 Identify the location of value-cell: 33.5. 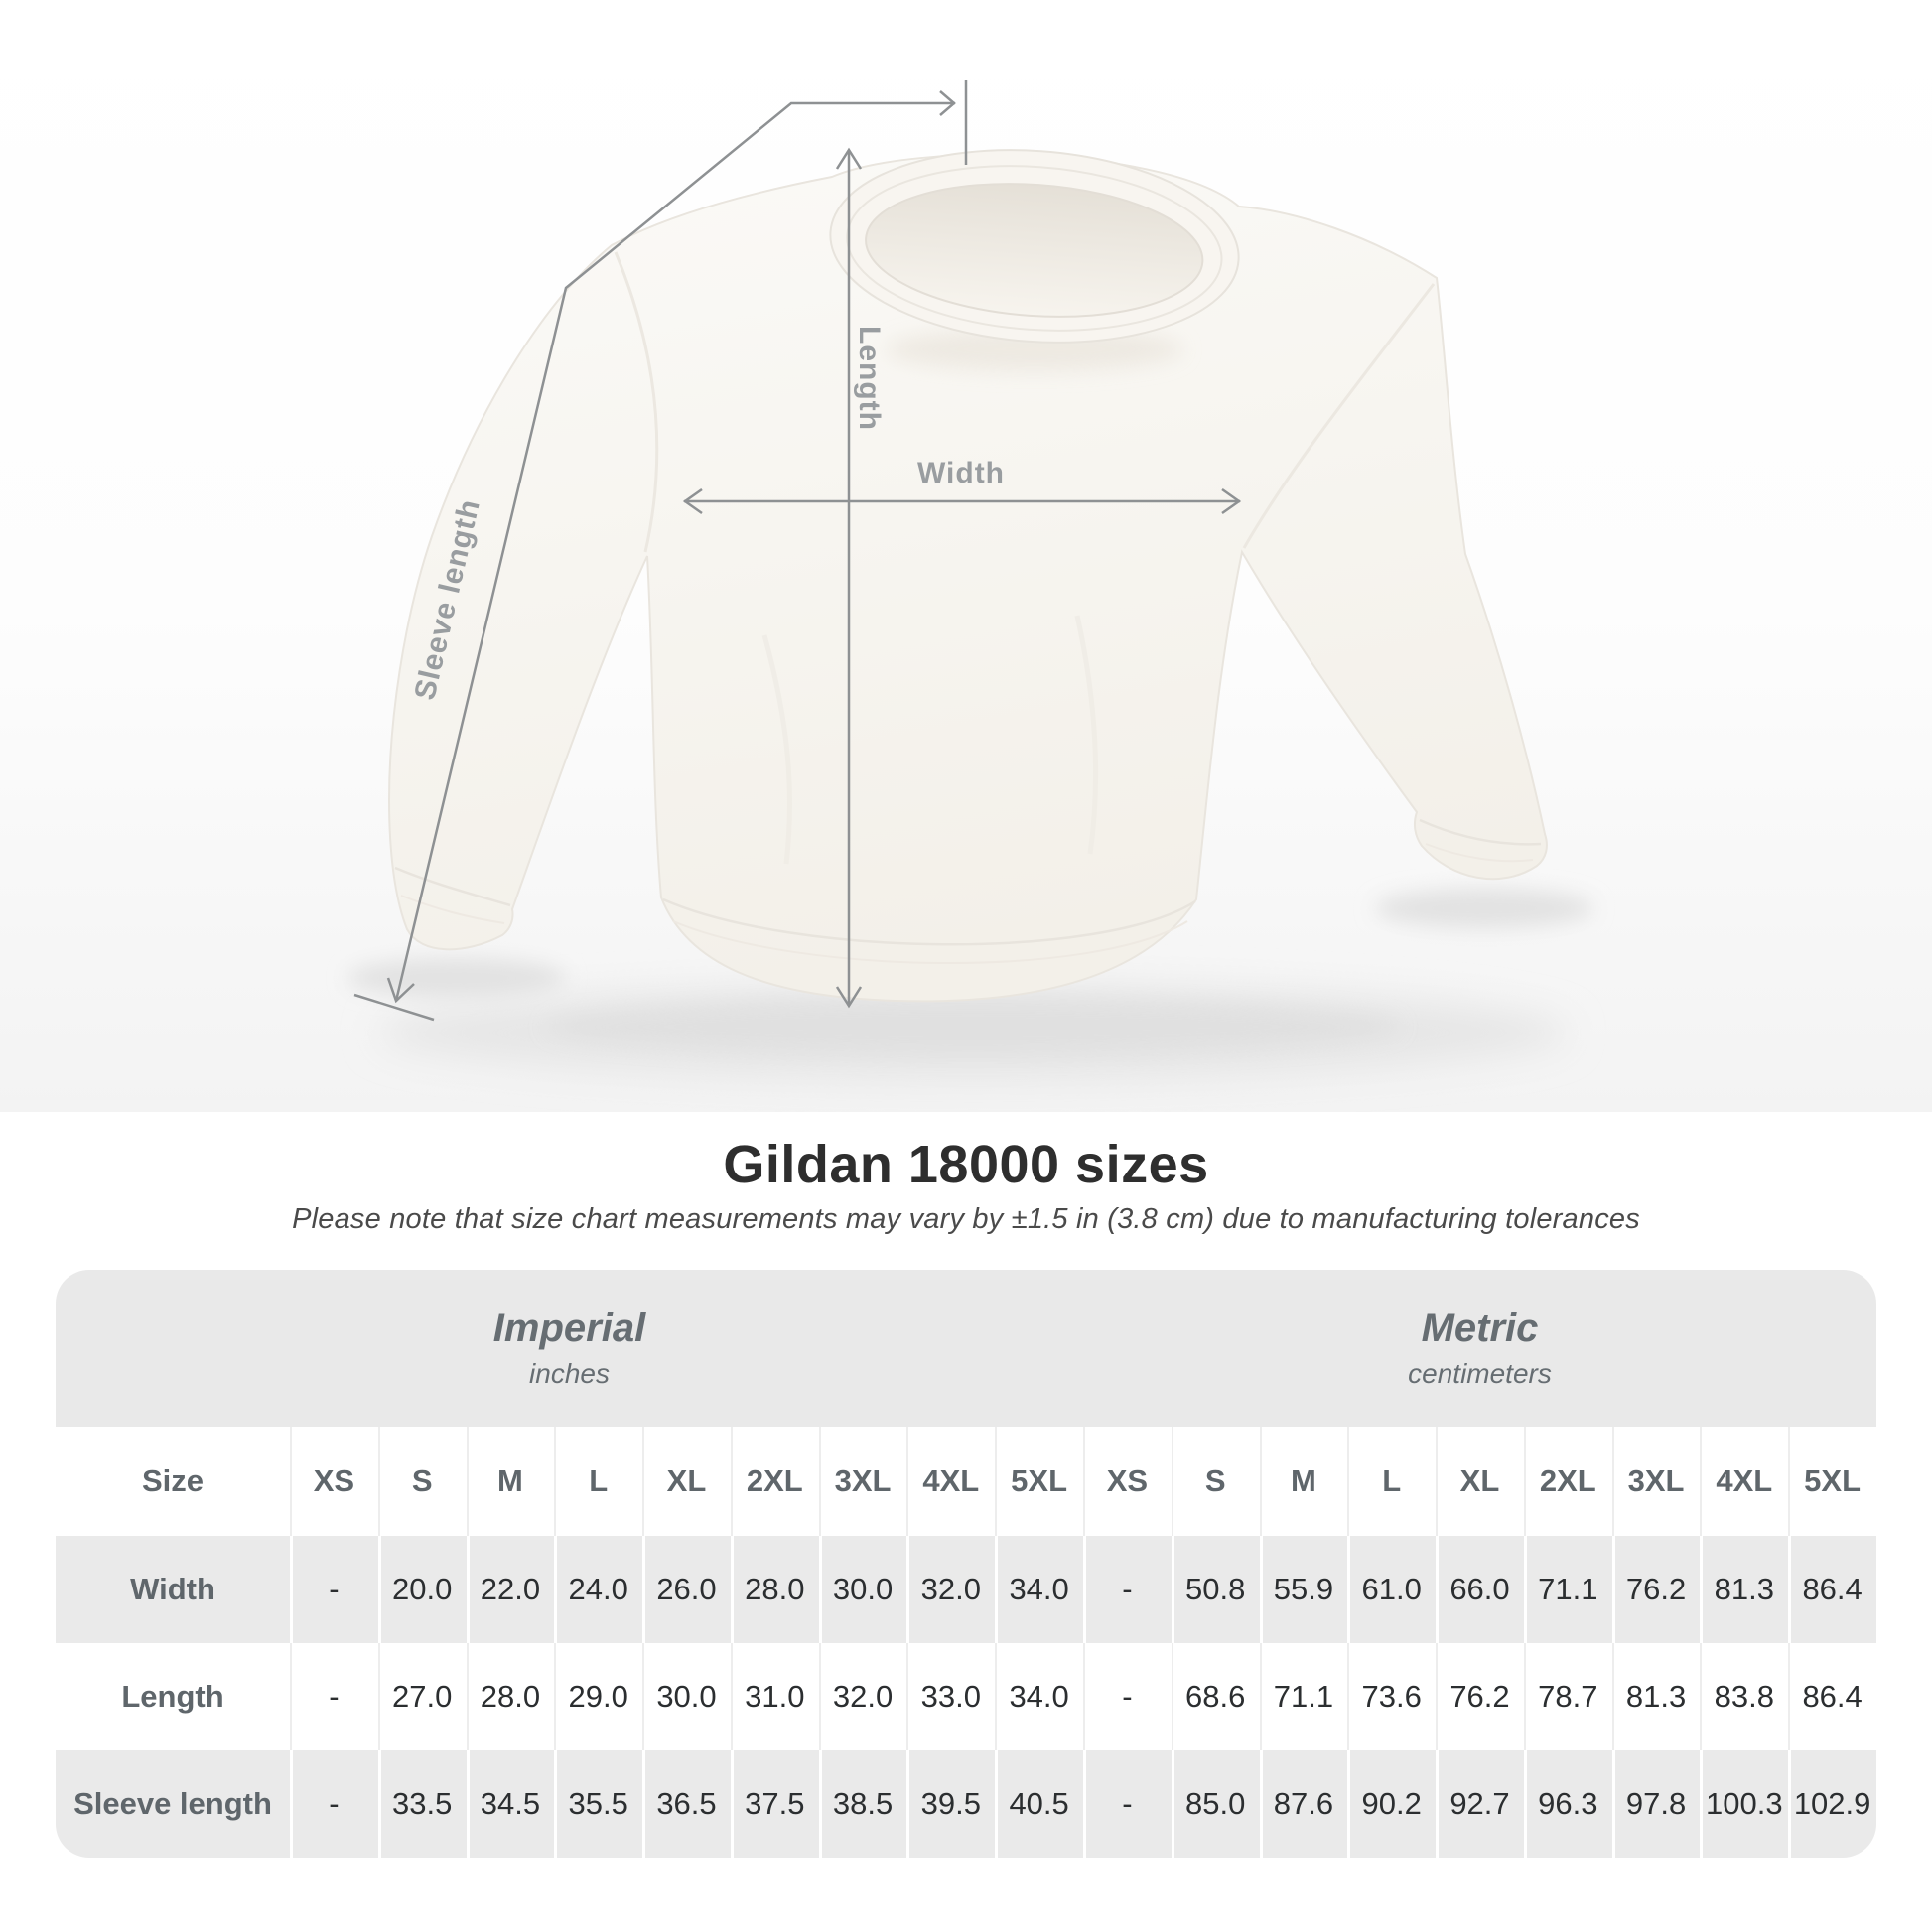
(422, 1804).